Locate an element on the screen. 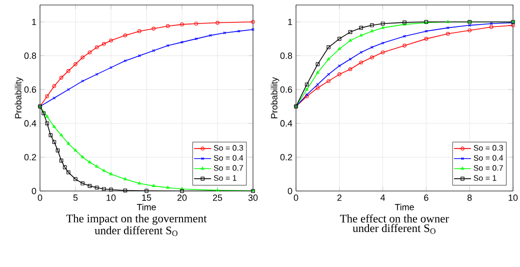 The width and height of the screenshot is (520, 267). x-tick-label: 5 is located at coordinates (75, 197).